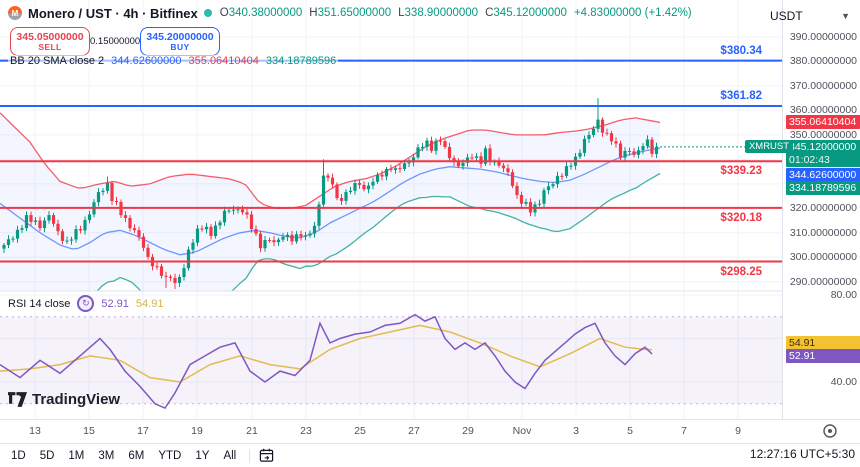 The height and width of the screenshot is (467, 860). Describe the element at coordinates (823, 110) in the screenshot. I see `price-axis-label: 360.00000000` at that location.